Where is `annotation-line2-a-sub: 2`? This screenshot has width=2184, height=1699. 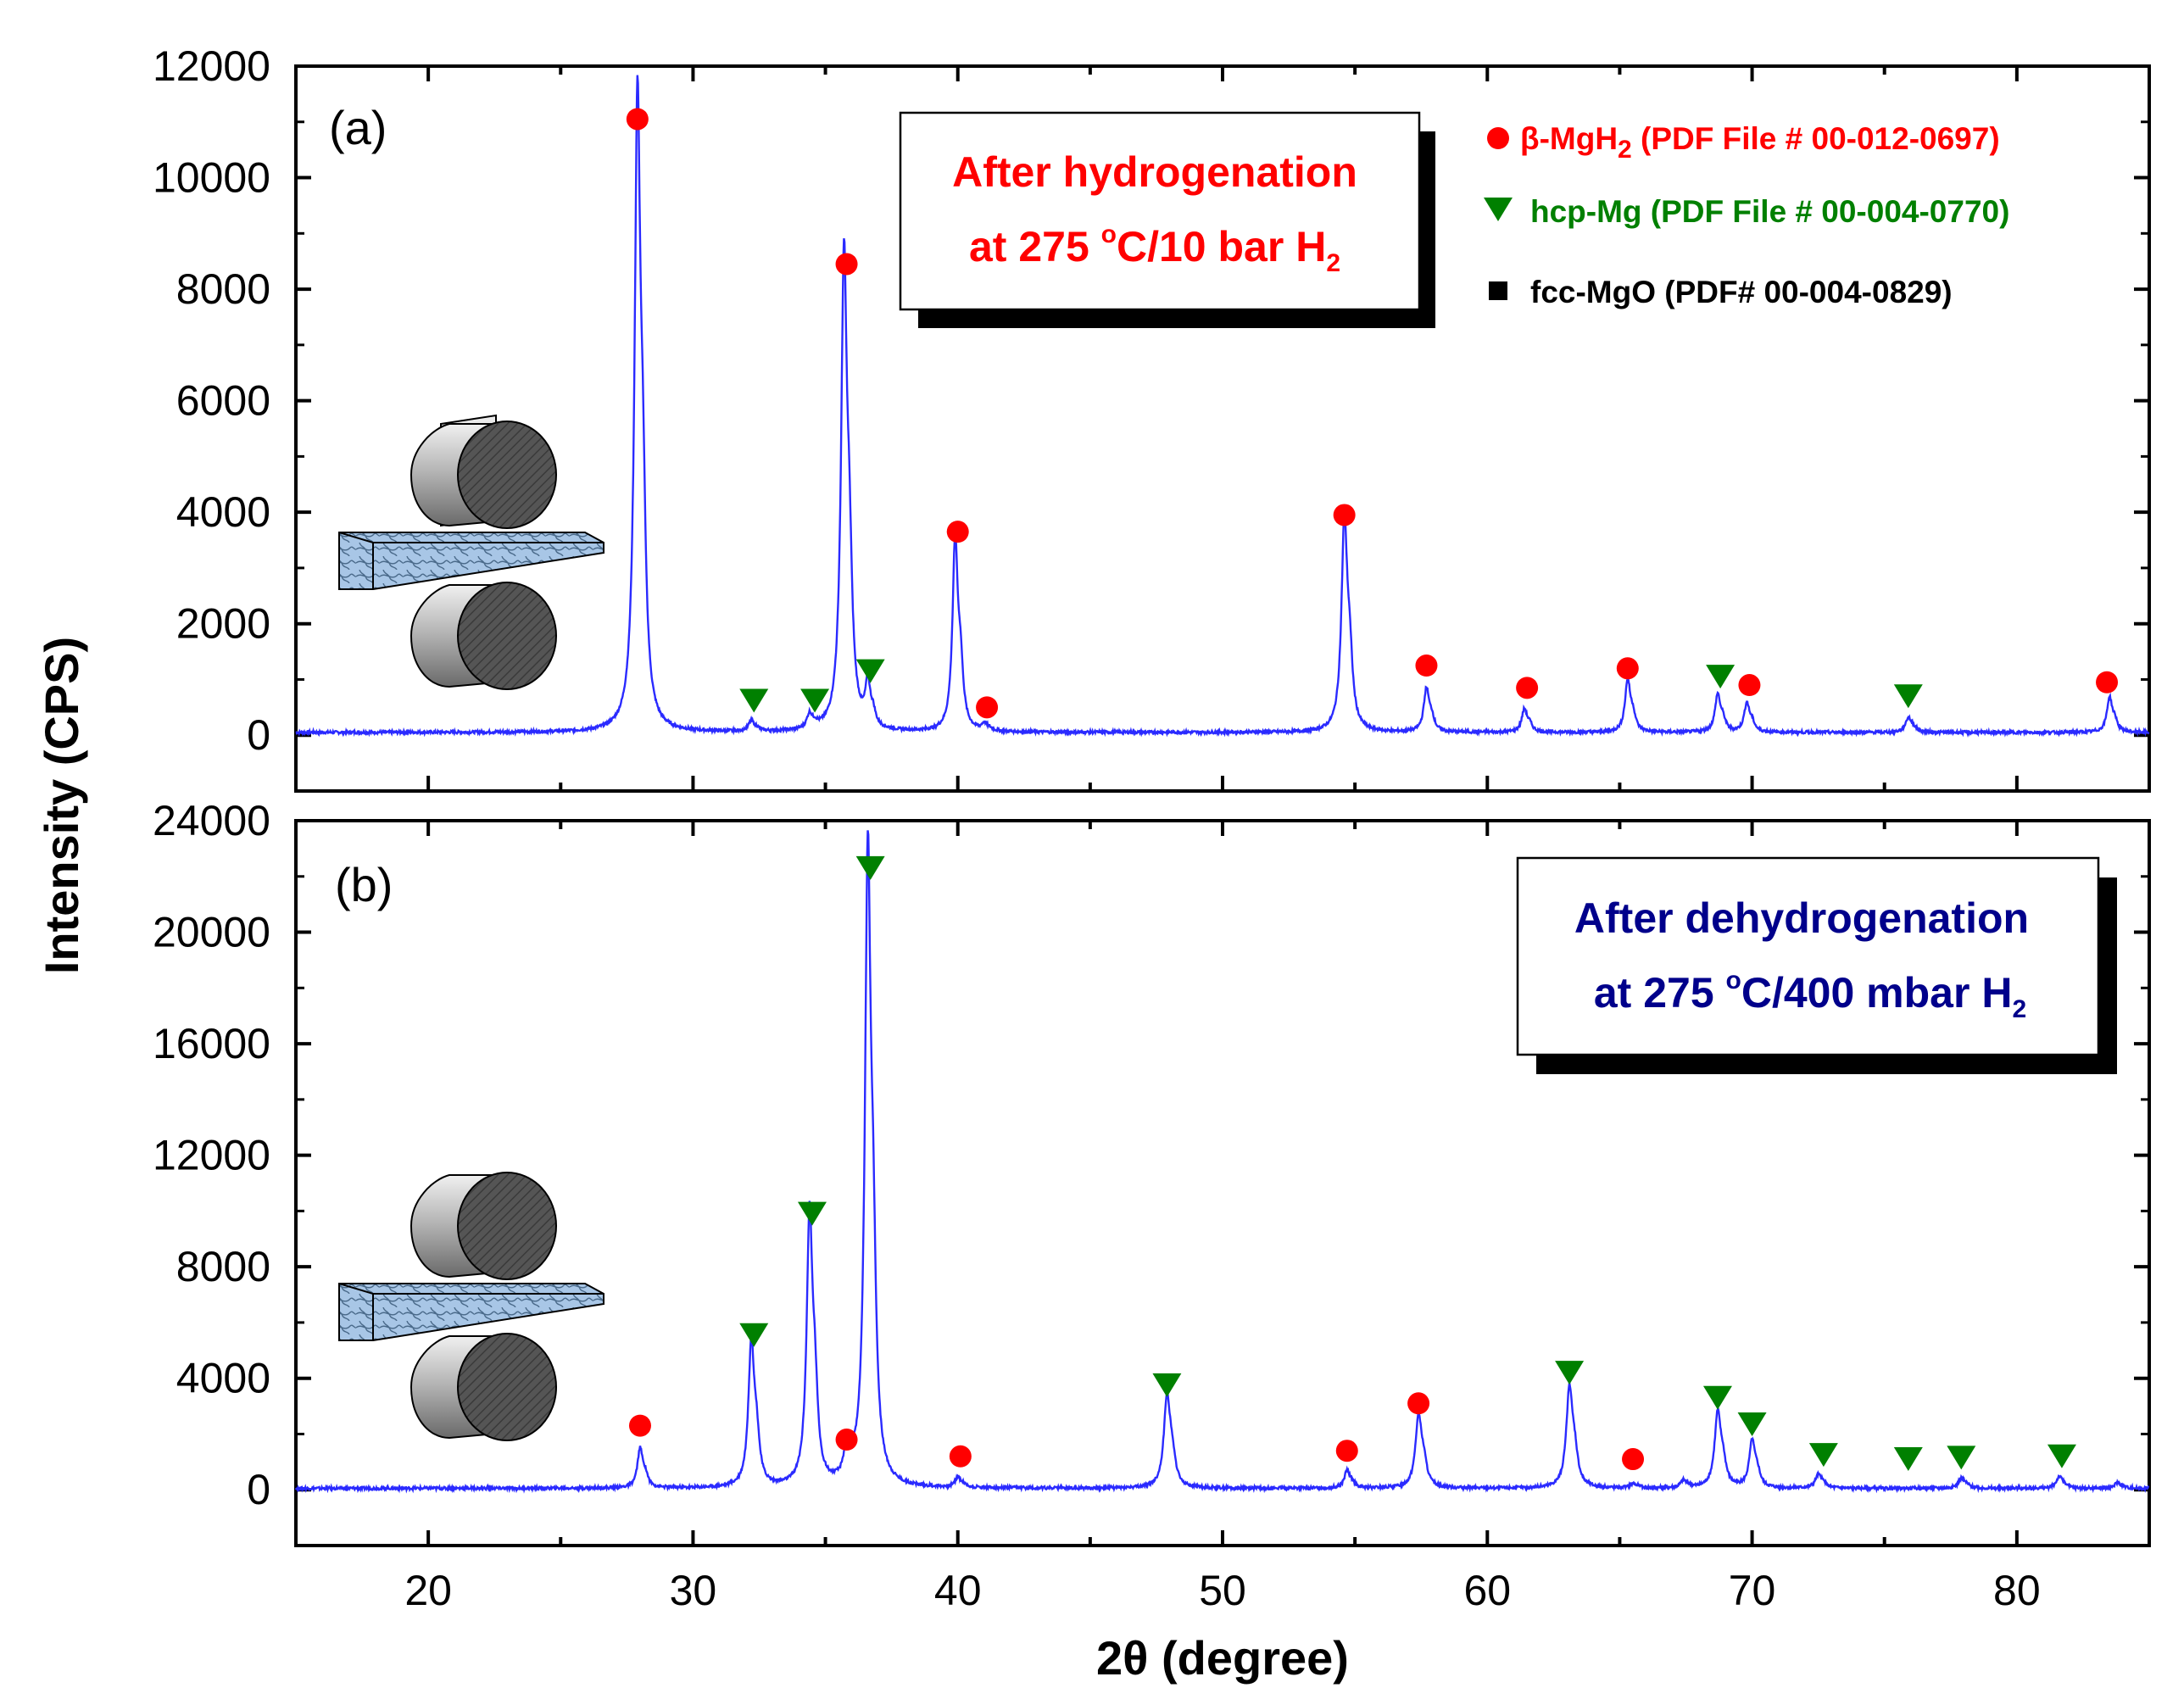
annotation-line2-a-sub: 2 is located at coordinates (1333, 263).